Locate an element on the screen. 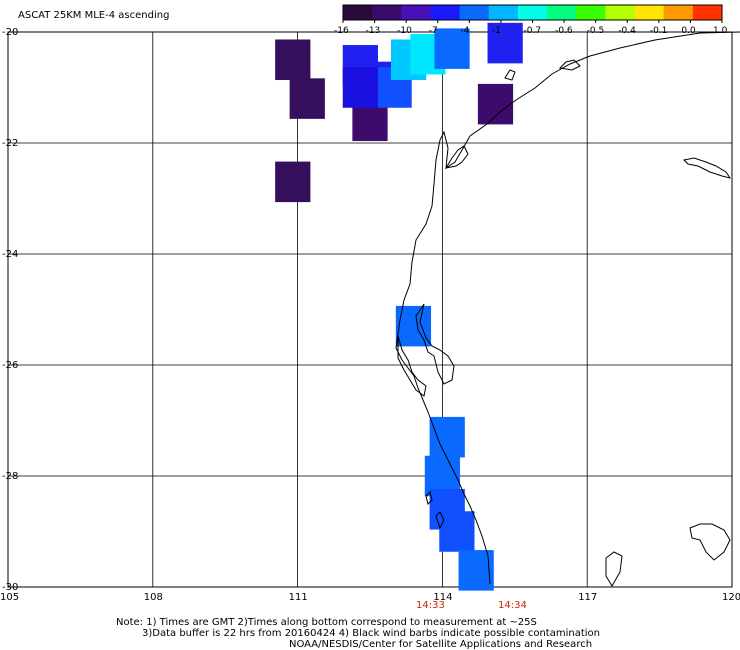 The height and width of the screenshot is (650, 740). colorbar-tick-label: -16 is located at coordinates (341, 31).